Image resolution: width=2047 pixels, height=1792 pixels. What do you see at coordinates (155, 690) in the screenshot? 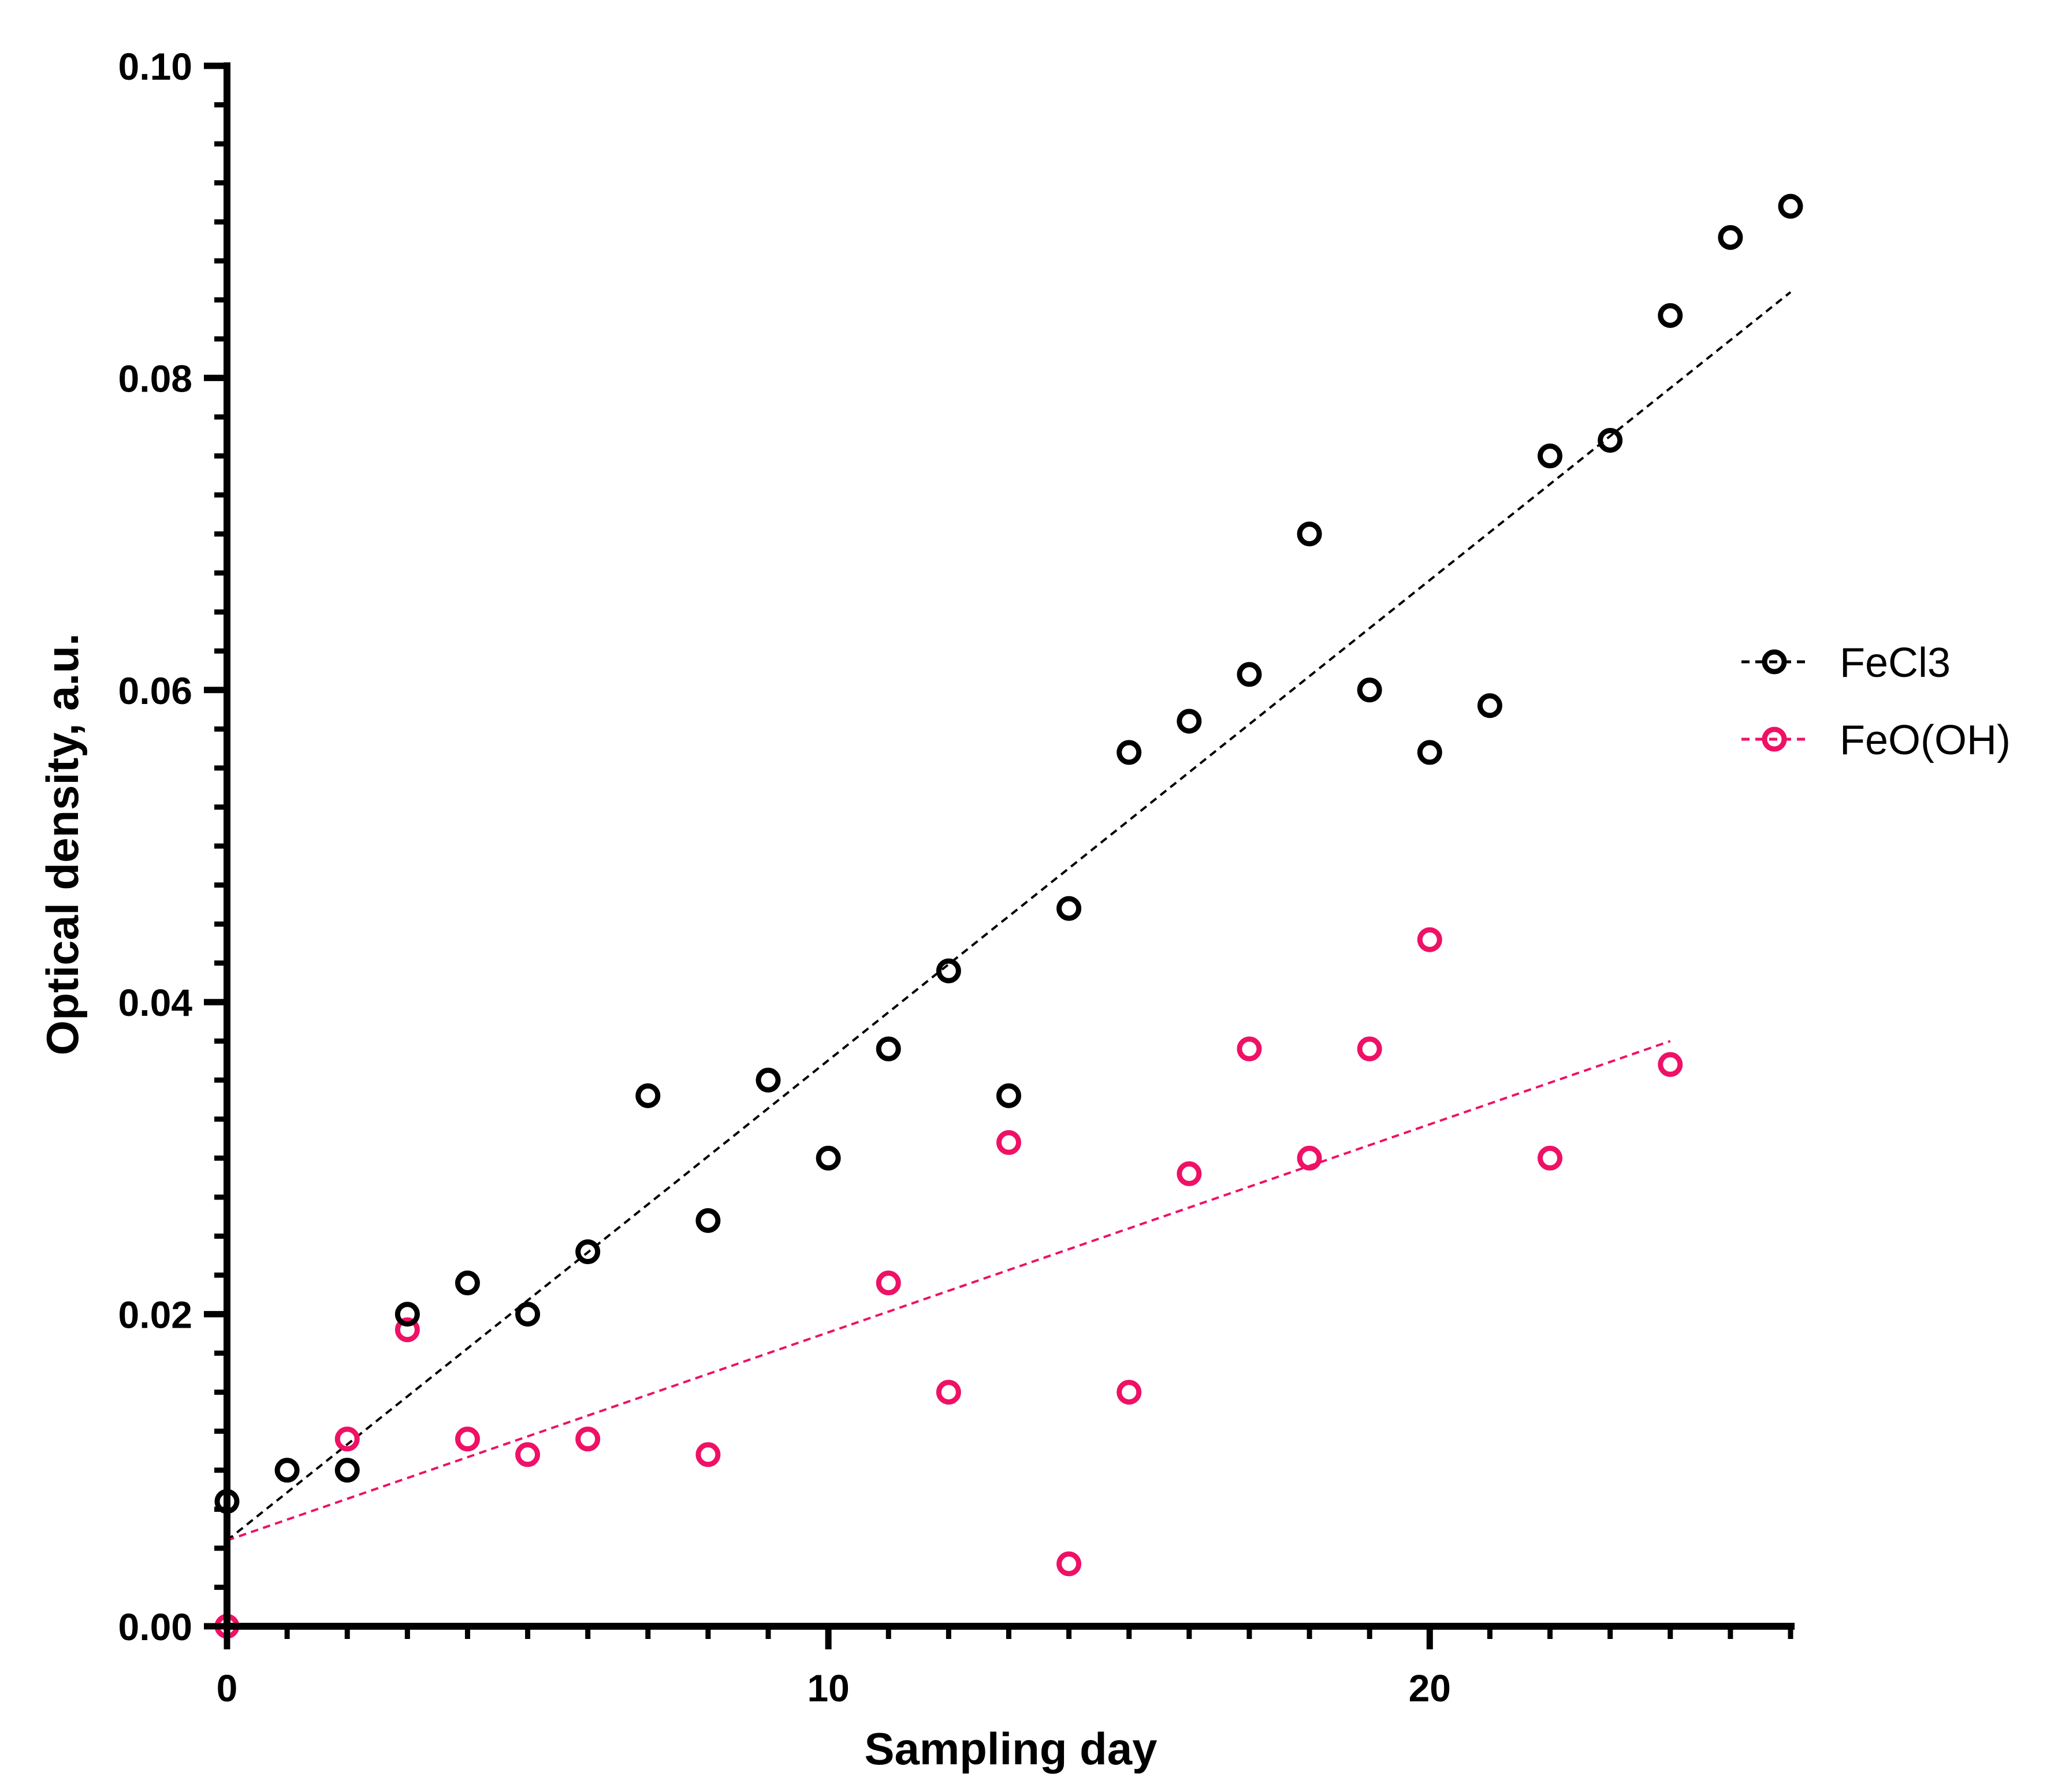
I see `y-tick-label: 0.06` at bounding box center [155, 690].